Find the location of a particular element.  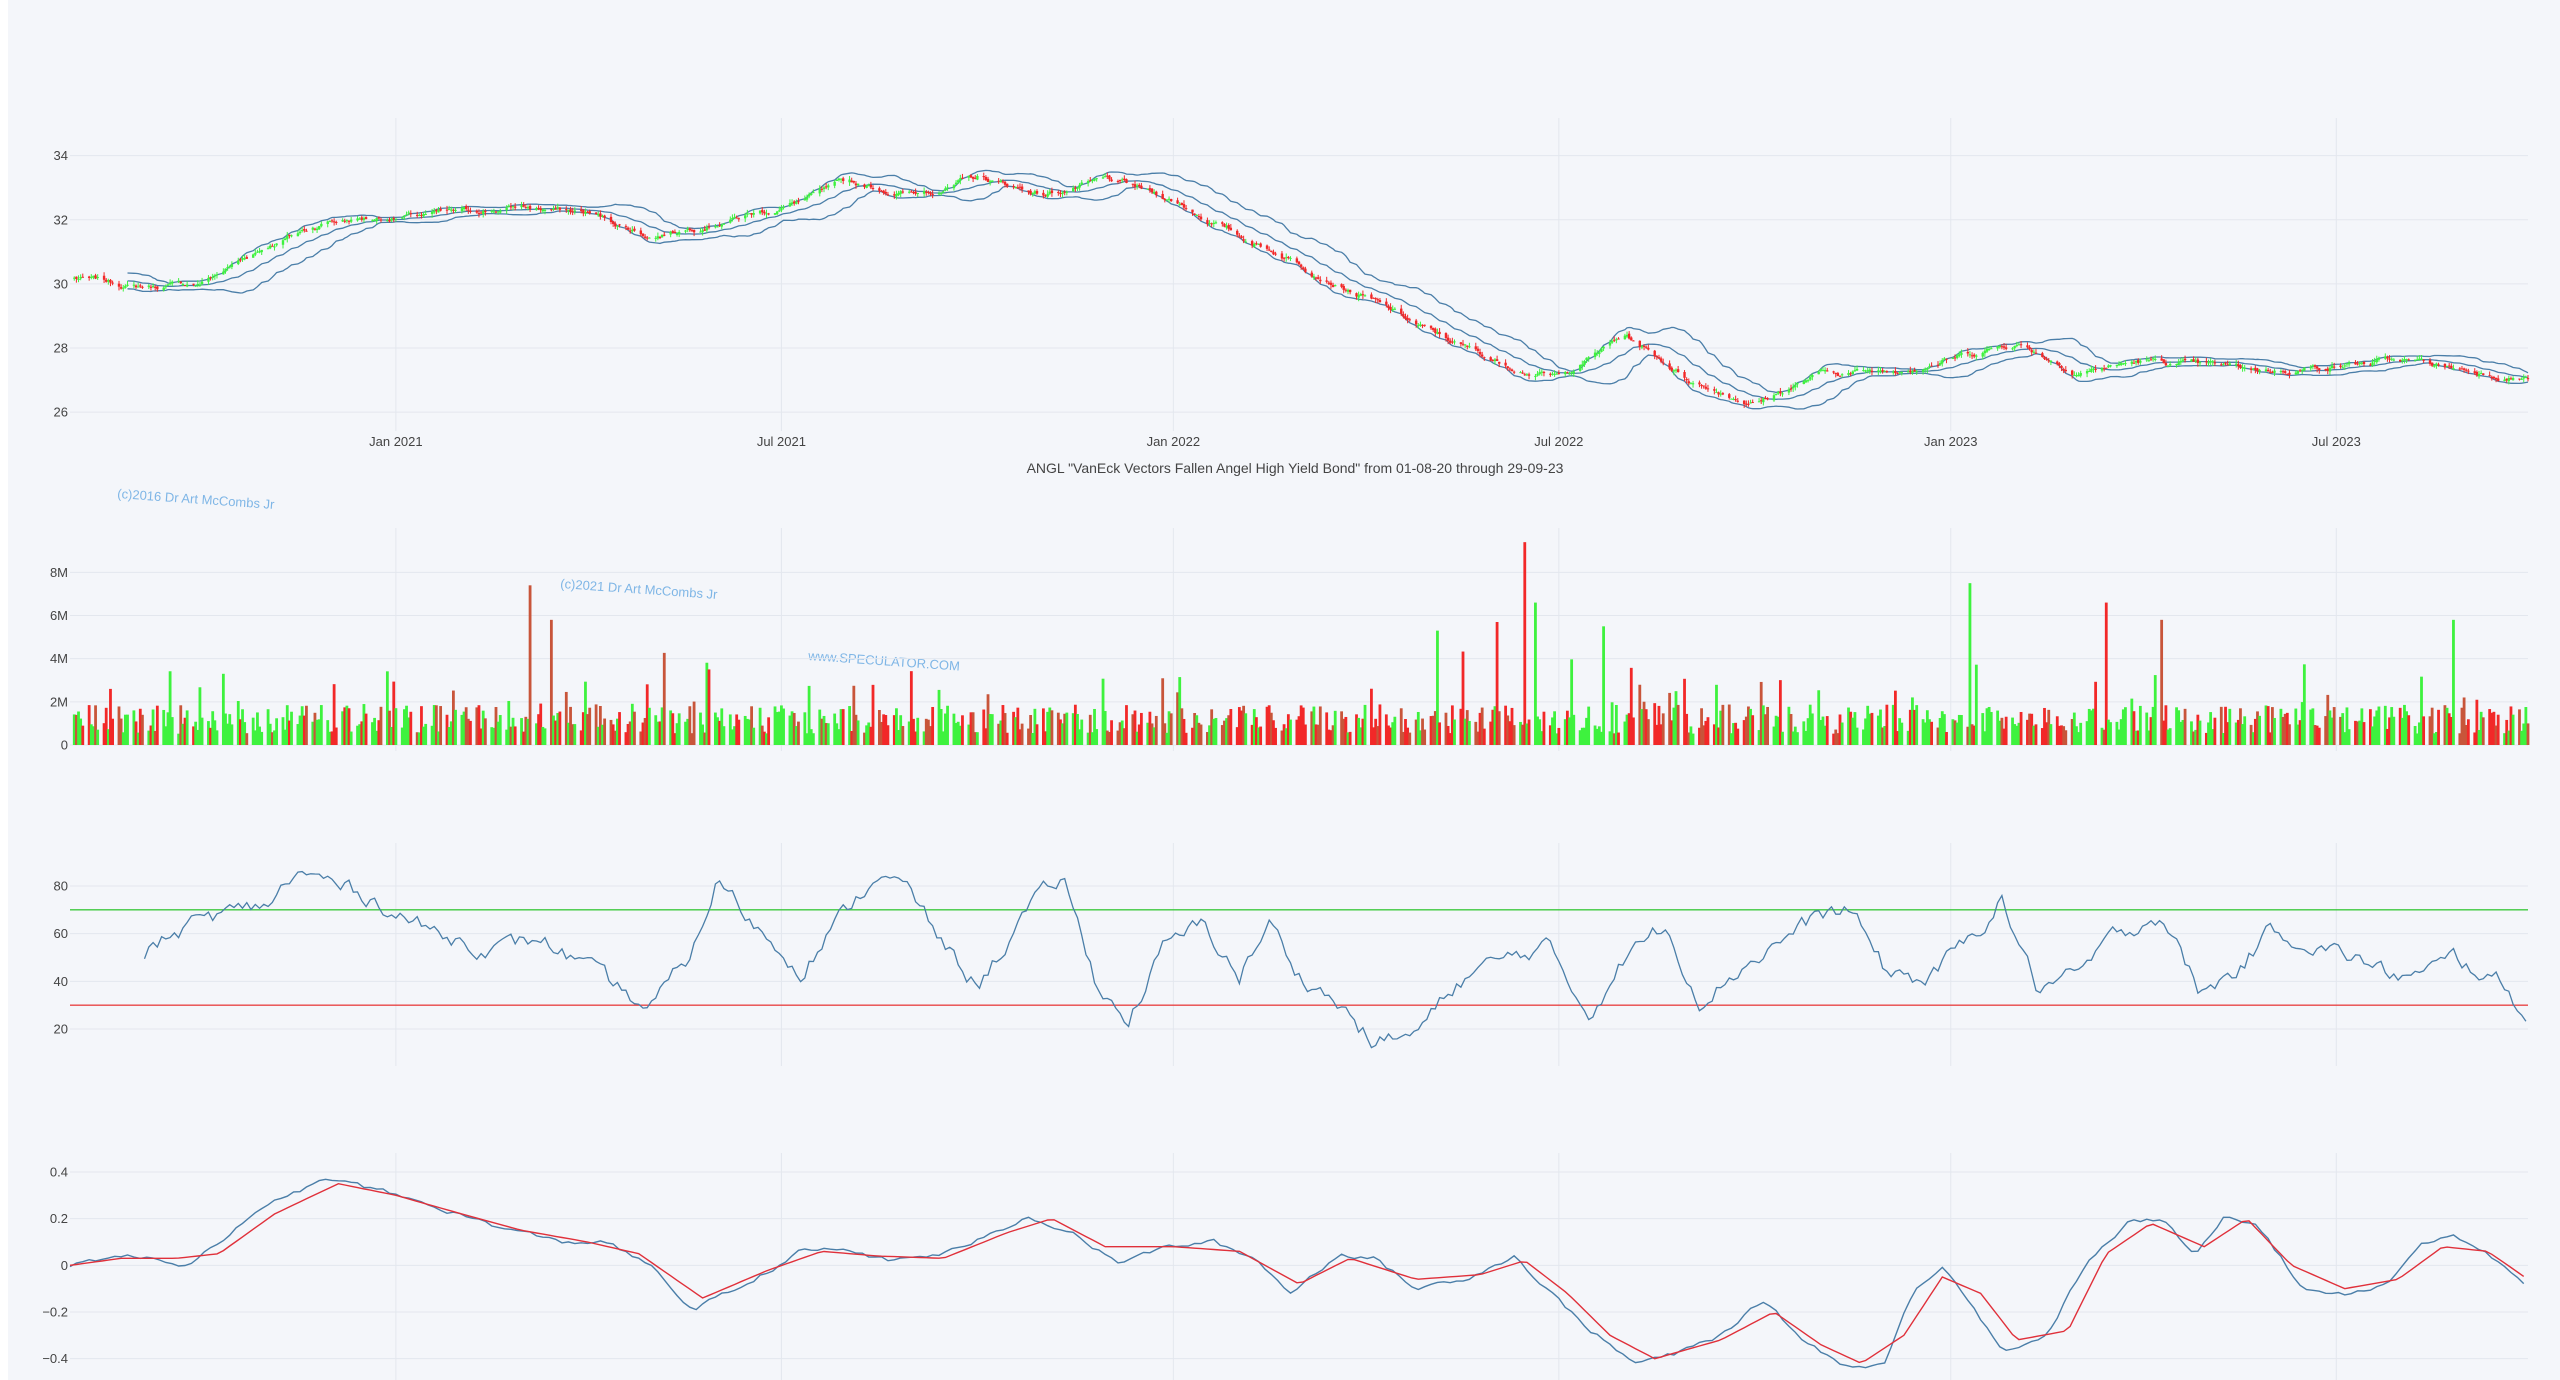

x-tick-label: Jul 2021 is located at coordinates (781, 441).